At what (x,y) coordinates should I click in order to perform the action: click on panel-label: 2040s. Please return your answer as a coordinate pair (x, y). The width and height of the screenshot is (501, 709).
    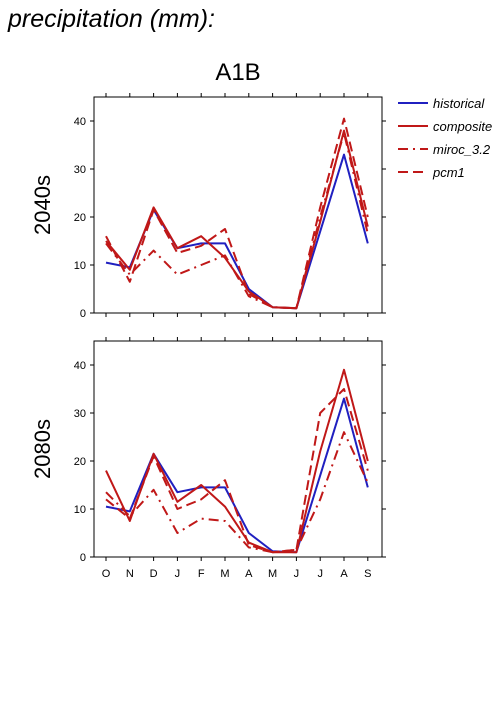
    Looking at the image, I should click on (42, 205).